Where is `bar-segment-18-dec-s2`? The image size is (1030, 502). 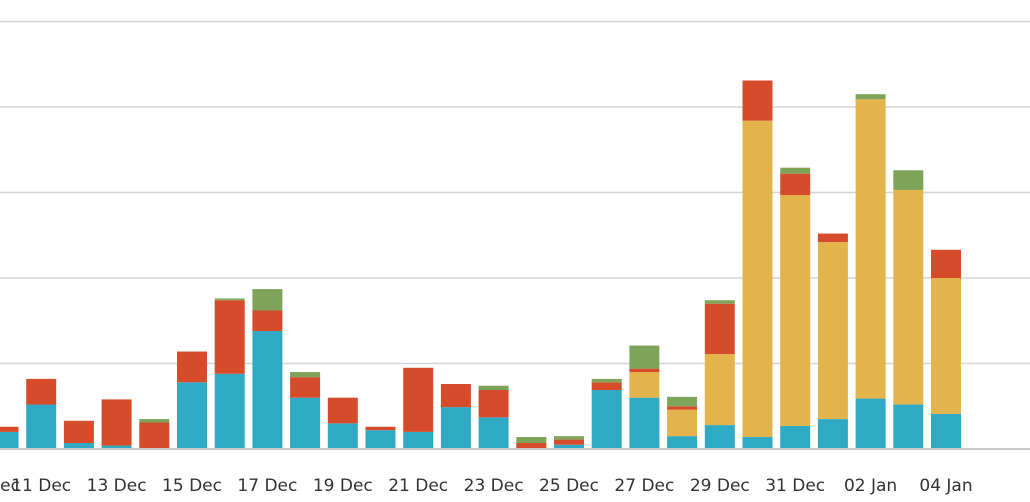 bar-segment-18-dec-s2 is located at coordinates (305, 387).